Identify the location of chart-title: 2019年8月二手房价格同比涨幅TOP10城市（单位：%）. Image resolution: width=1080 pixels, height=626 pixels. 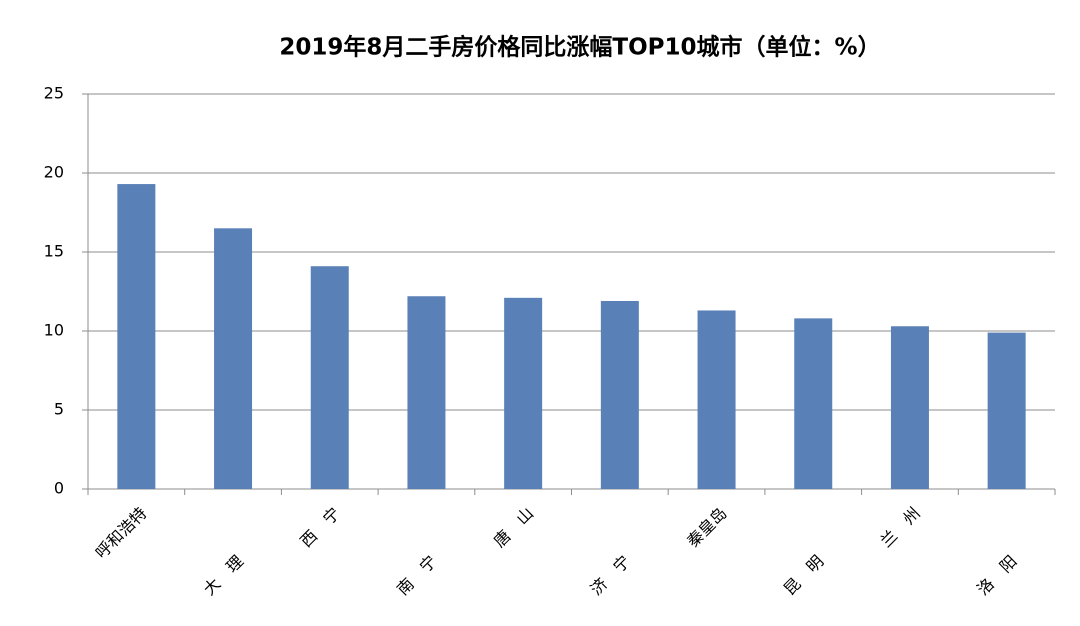
(579, 47).